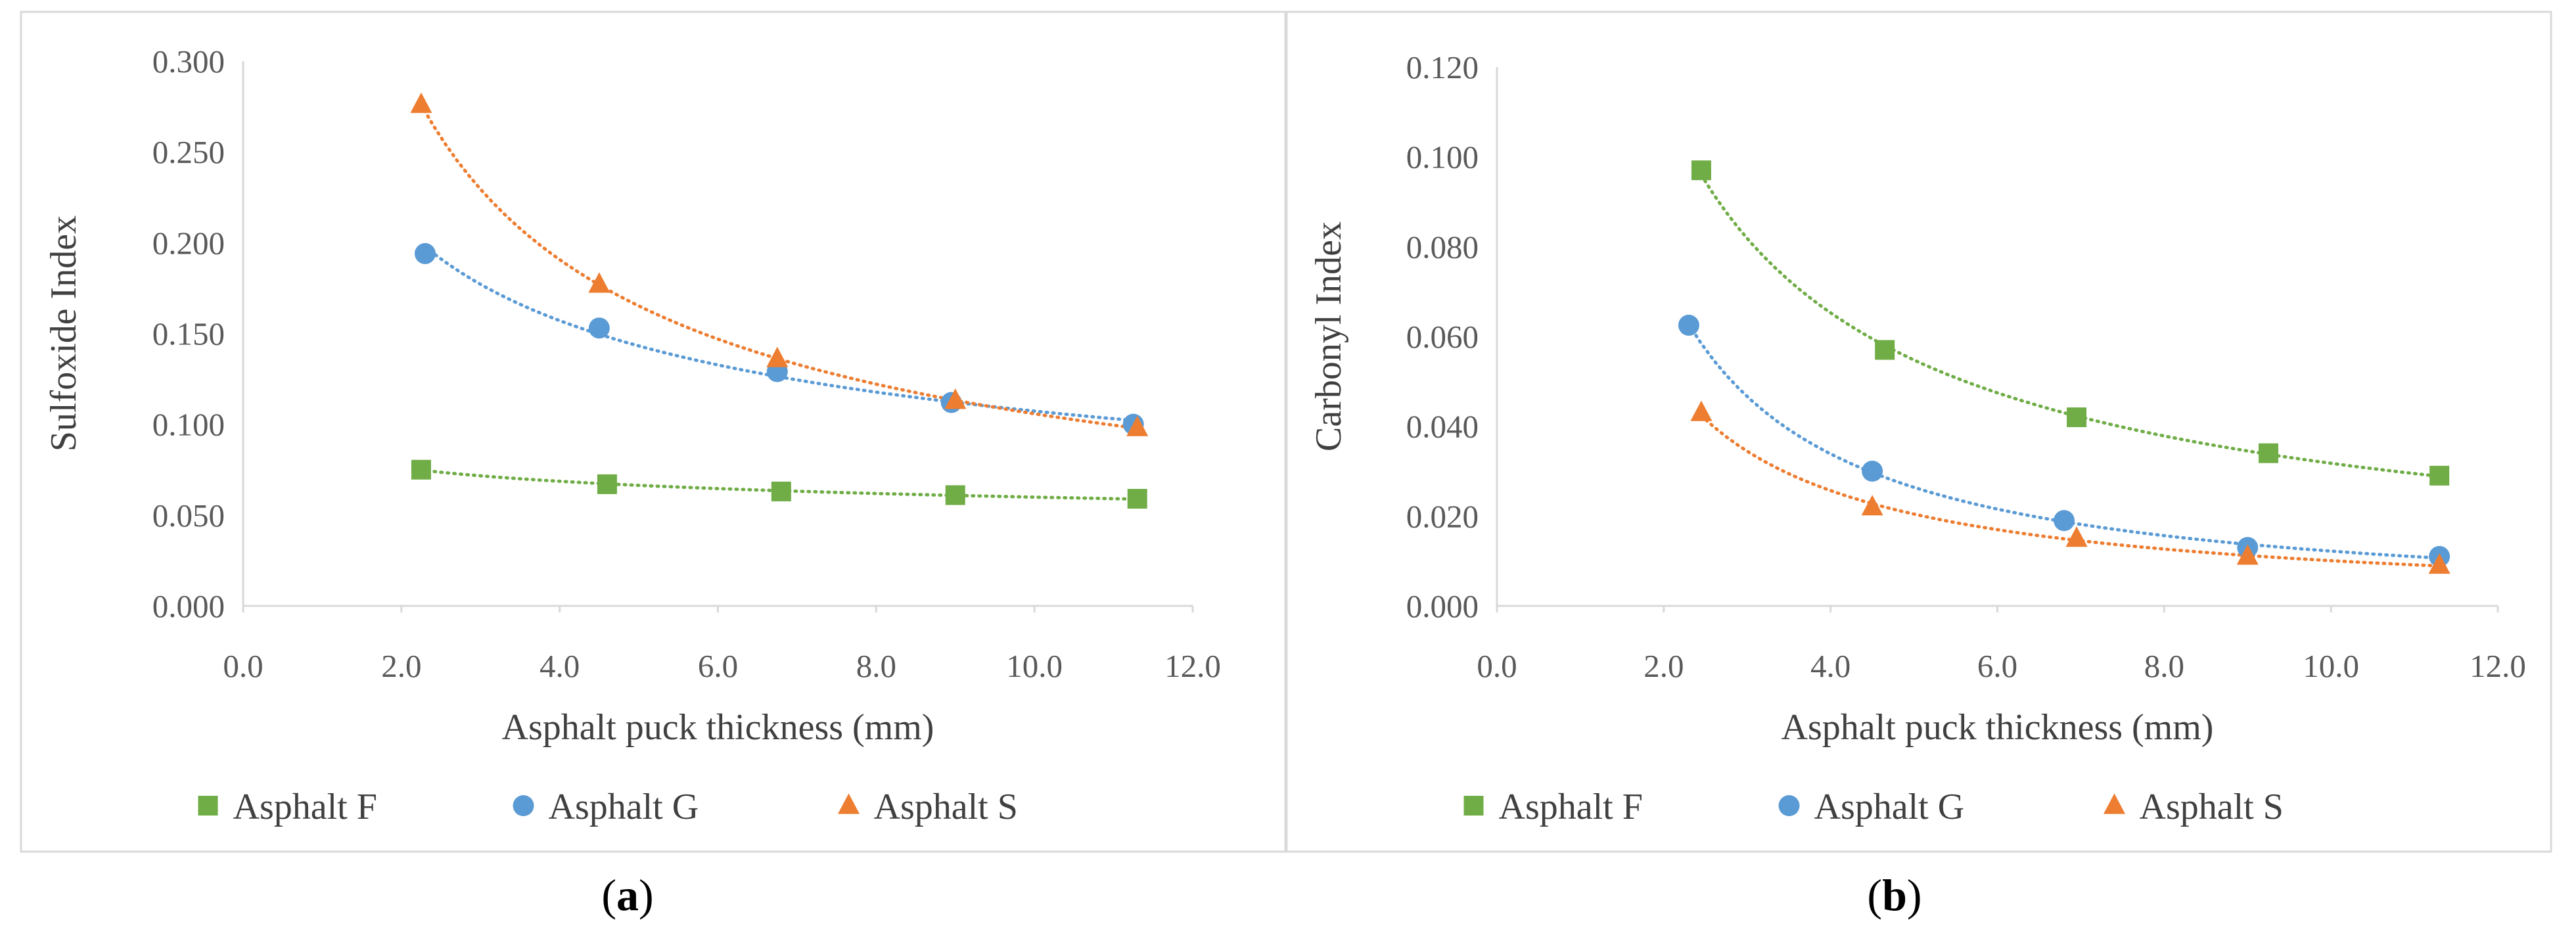  I want to click on y-axis-title: Sulfoxide Index, so click(64, 334).